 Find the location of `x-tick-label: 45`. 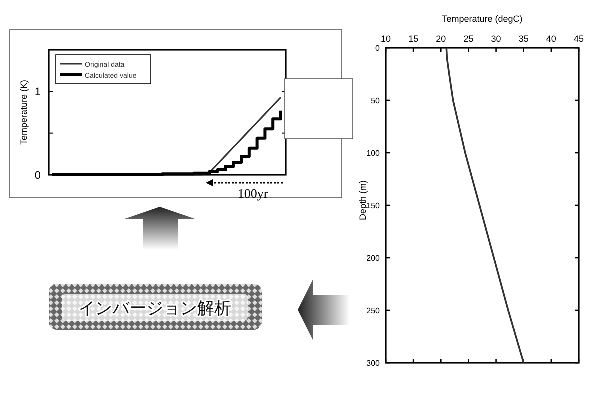

x-tick-label: 45 is located at coordinates (579, 39).